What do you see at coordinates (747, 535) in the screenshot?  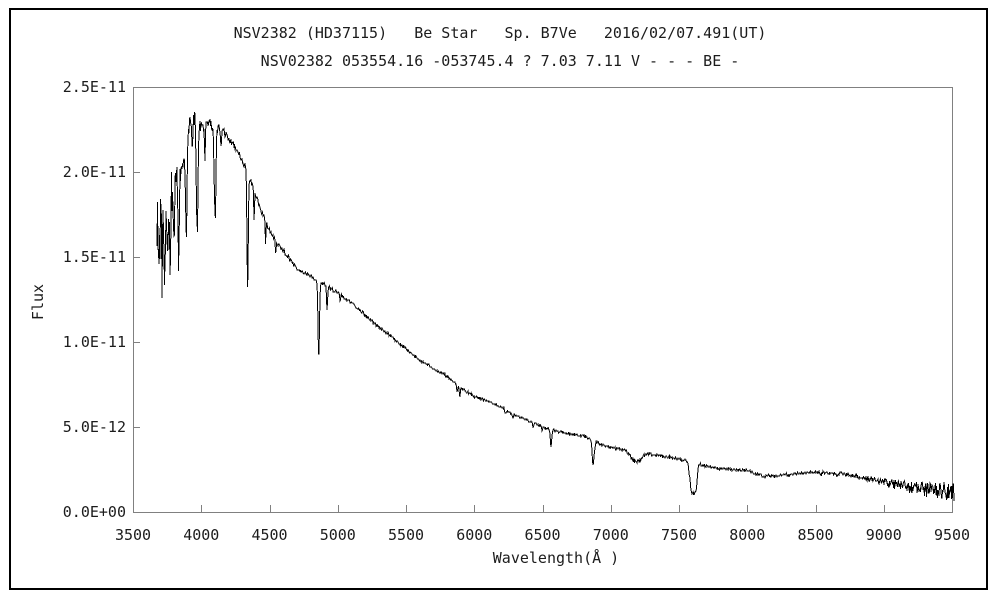 I see `x-tick-label: 8000` at bounding box center [747, 535].